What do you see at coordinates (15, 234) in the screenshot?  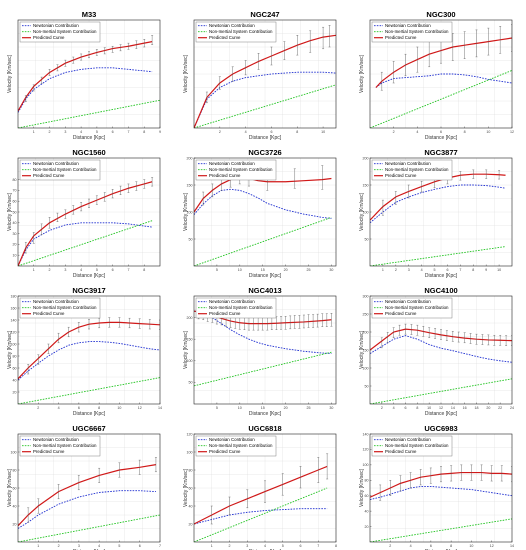 I see `y-tick-label: 30` at bounding box center [15, 234].